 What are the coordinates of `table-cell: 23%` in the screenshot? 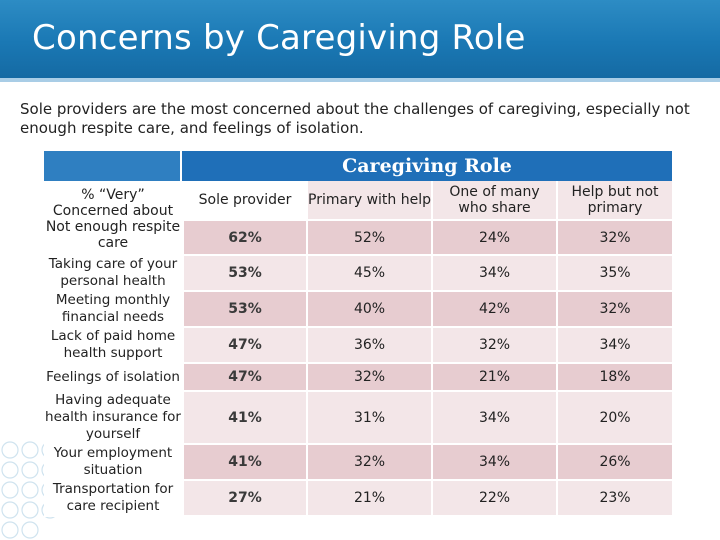 It's located at (614, 499).